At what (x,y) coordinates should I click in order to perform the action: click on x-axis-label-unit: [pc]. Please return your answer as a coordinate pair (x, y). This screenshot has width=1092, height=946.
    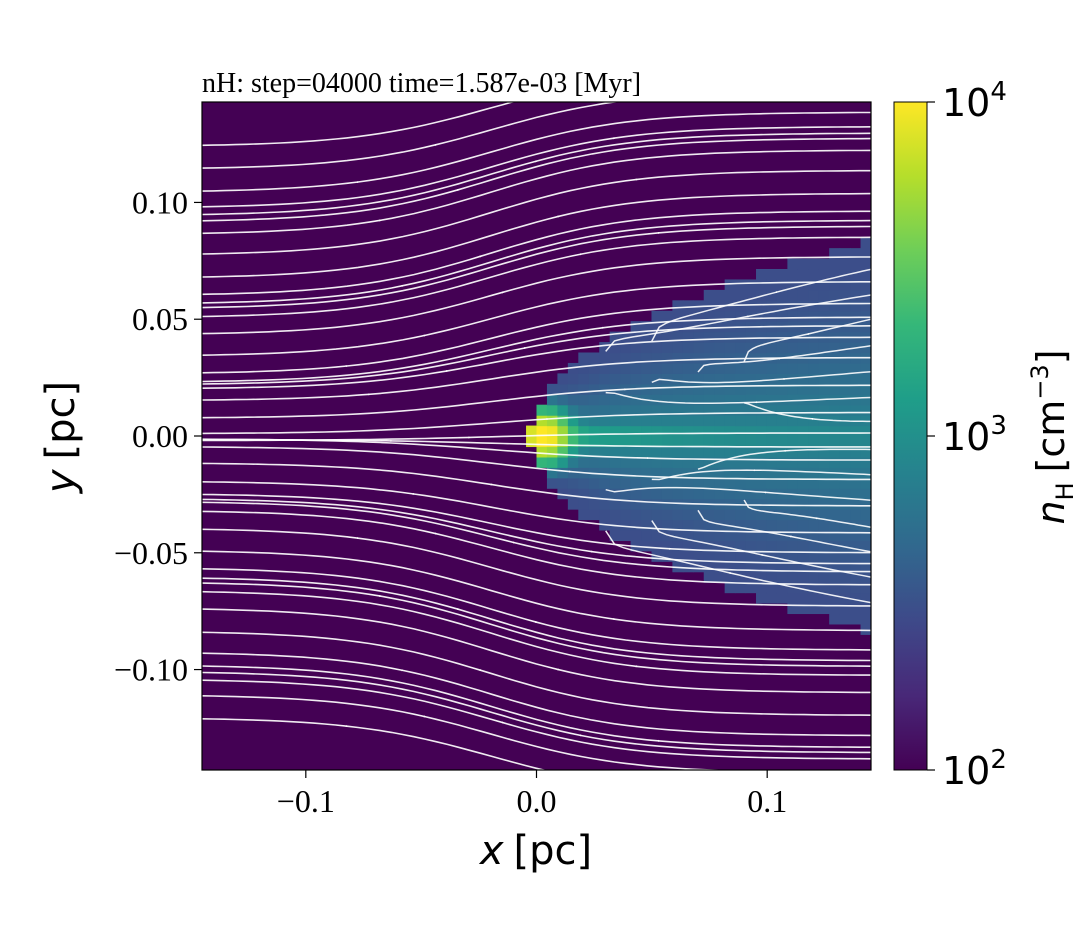
    Looking at the image, I should click on (553, 851).